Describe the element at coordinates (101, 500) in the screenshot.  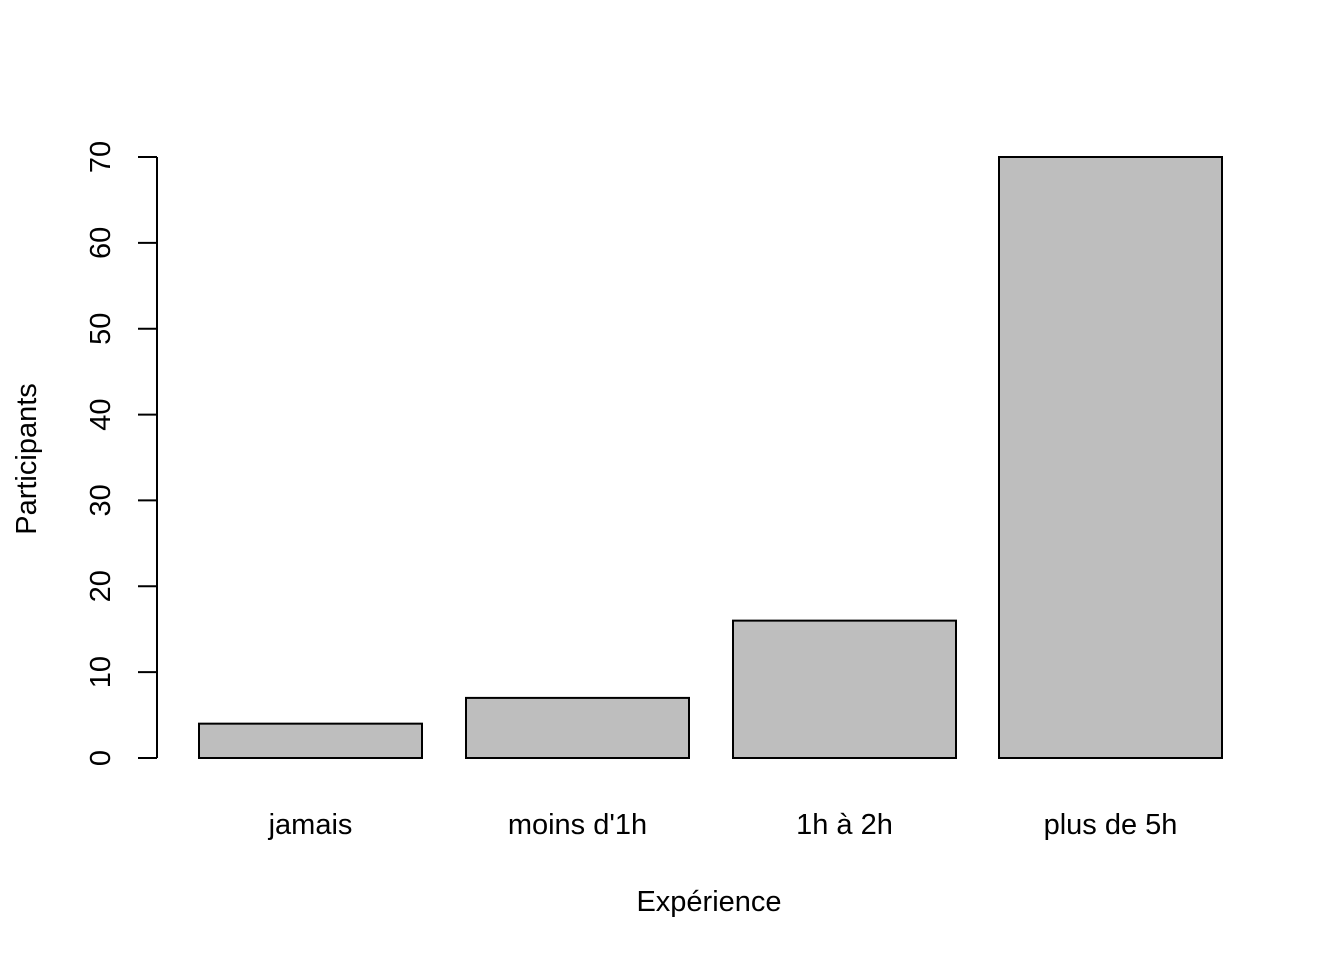
I see `y-tick-label-3: 30` at that location.